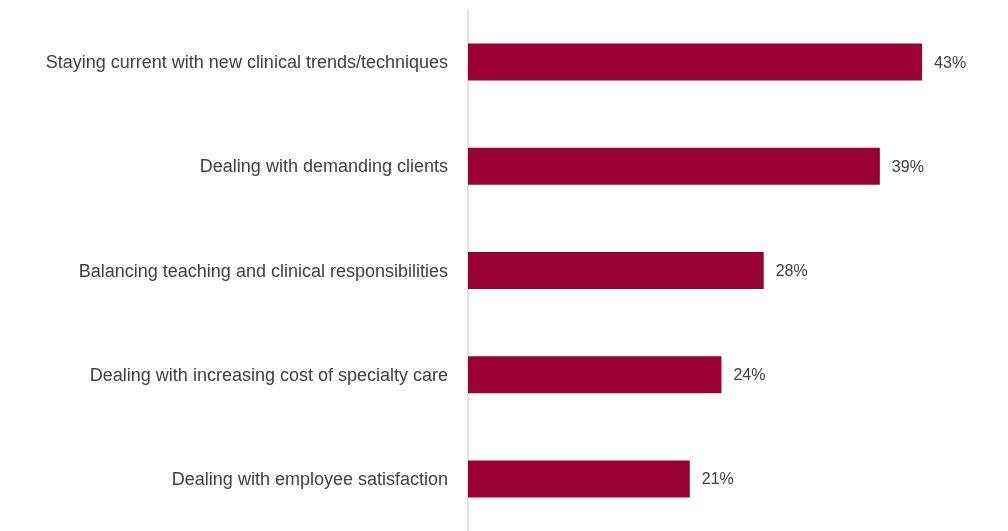  Describe the element at coordinates (268, 374) in the screenshot. I see `y-tick-label: Dealing with increasing cost of specialty care` at that location.